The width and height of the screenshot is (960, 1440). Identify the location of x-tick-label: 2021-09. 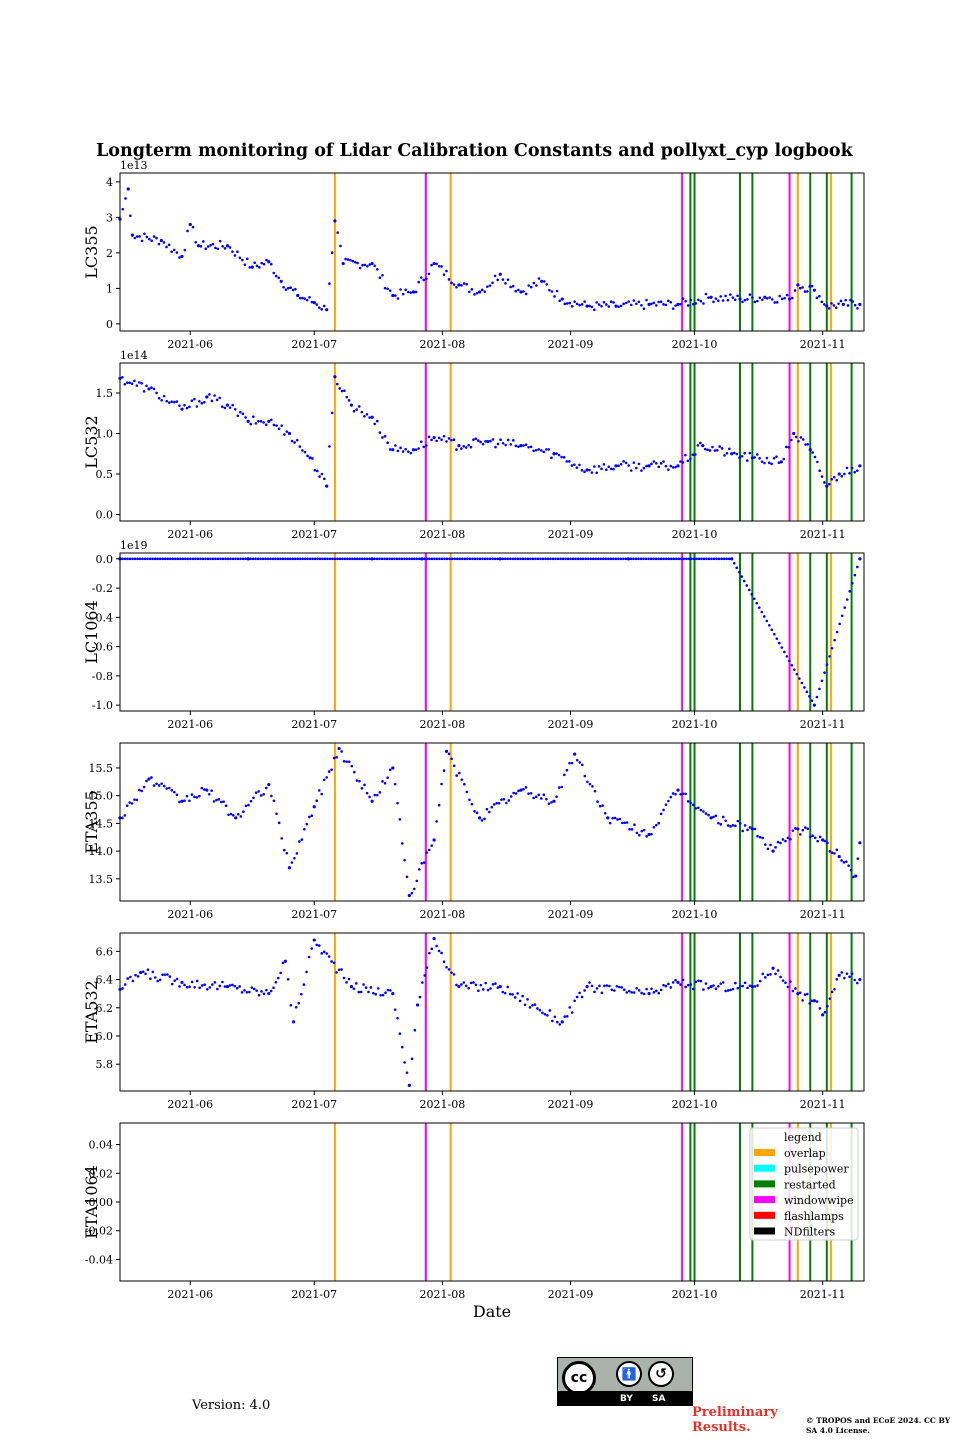
(571, 914).